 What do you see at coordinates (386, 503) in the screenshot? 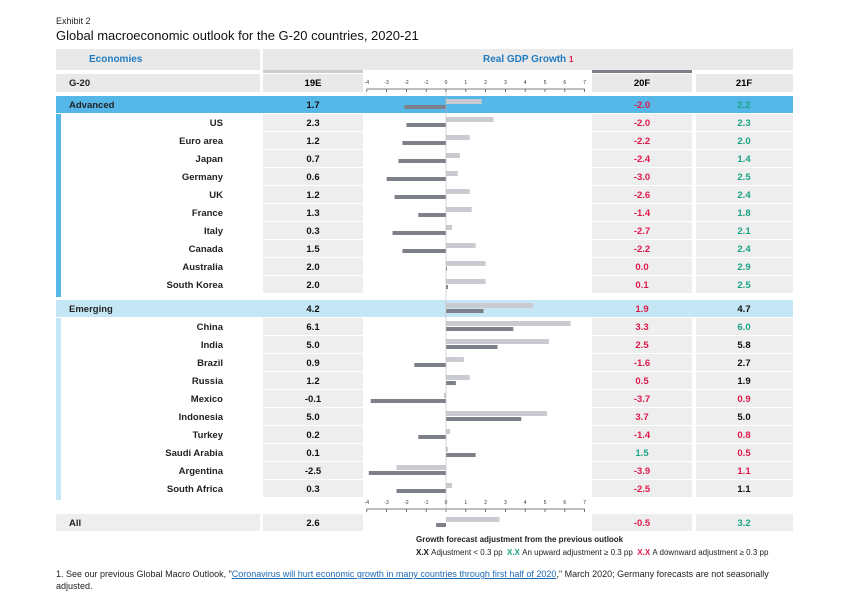
I see `tick-label-bottom: -3` at bounding box center [386, 503].